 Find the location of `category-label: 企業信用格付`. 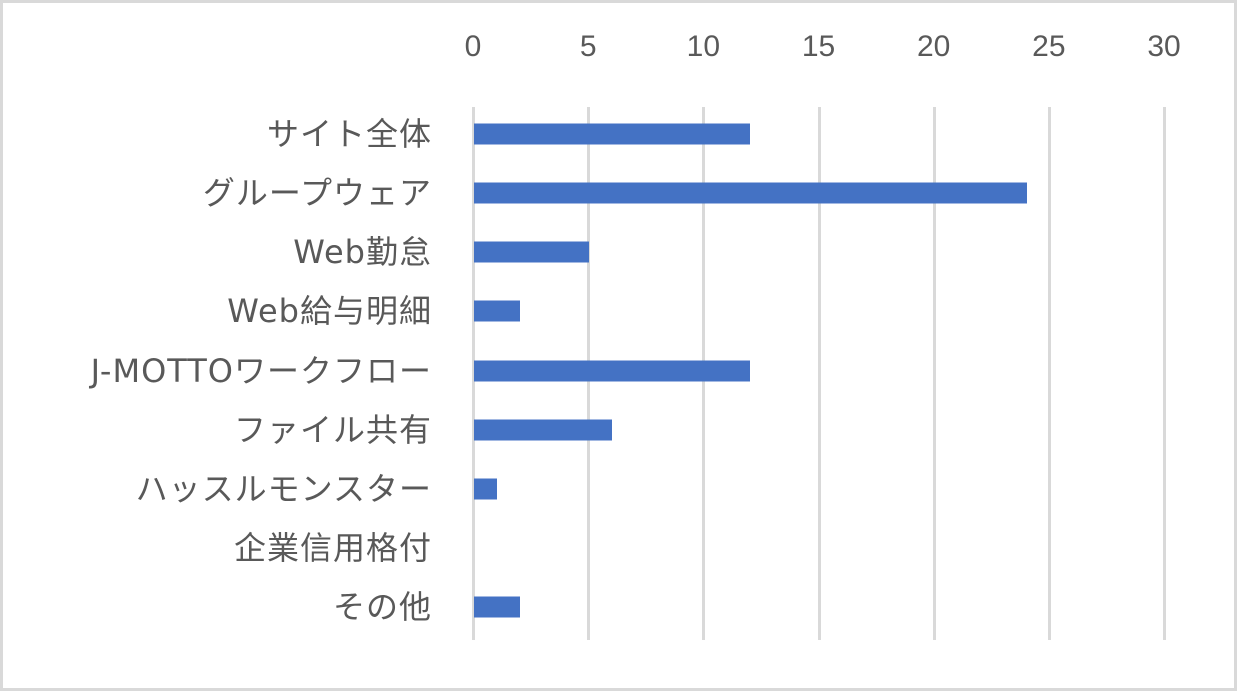

category-label: 企業信用格付 is located at coordinates (332, 548).